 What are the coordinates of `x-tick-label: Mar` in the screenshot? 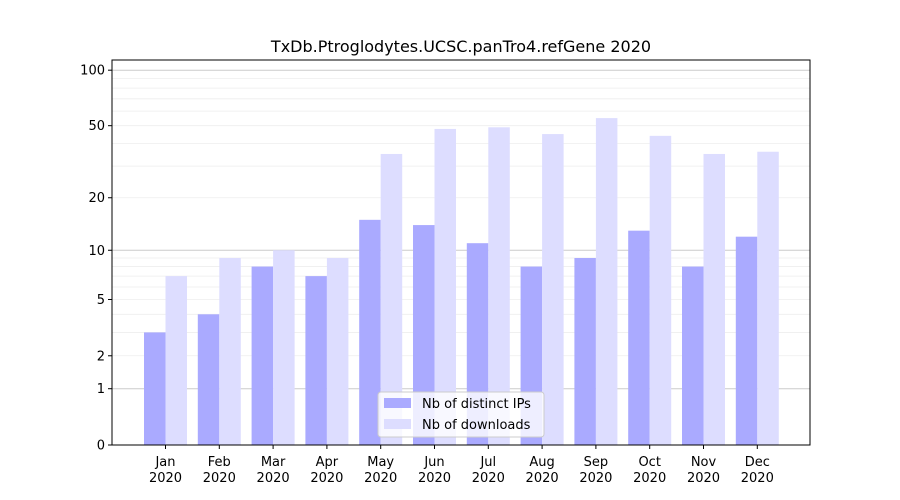 It's located at (273, 462).